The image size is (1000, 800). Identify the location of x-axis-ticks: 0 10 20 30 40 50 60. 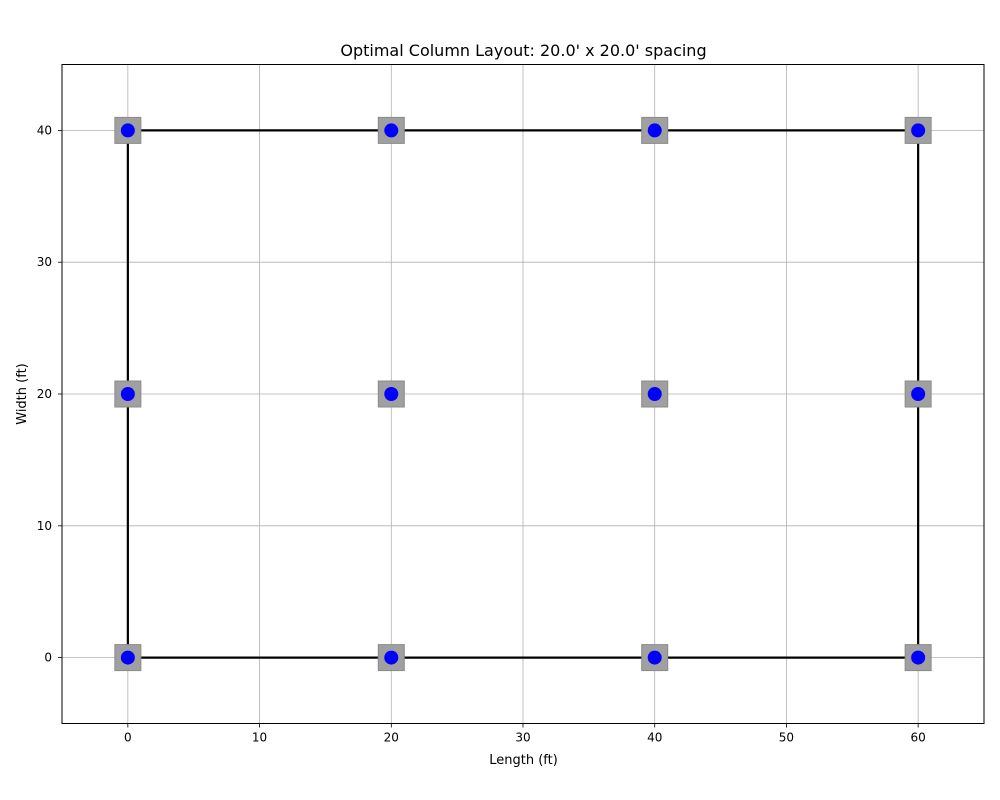
(525, 734).